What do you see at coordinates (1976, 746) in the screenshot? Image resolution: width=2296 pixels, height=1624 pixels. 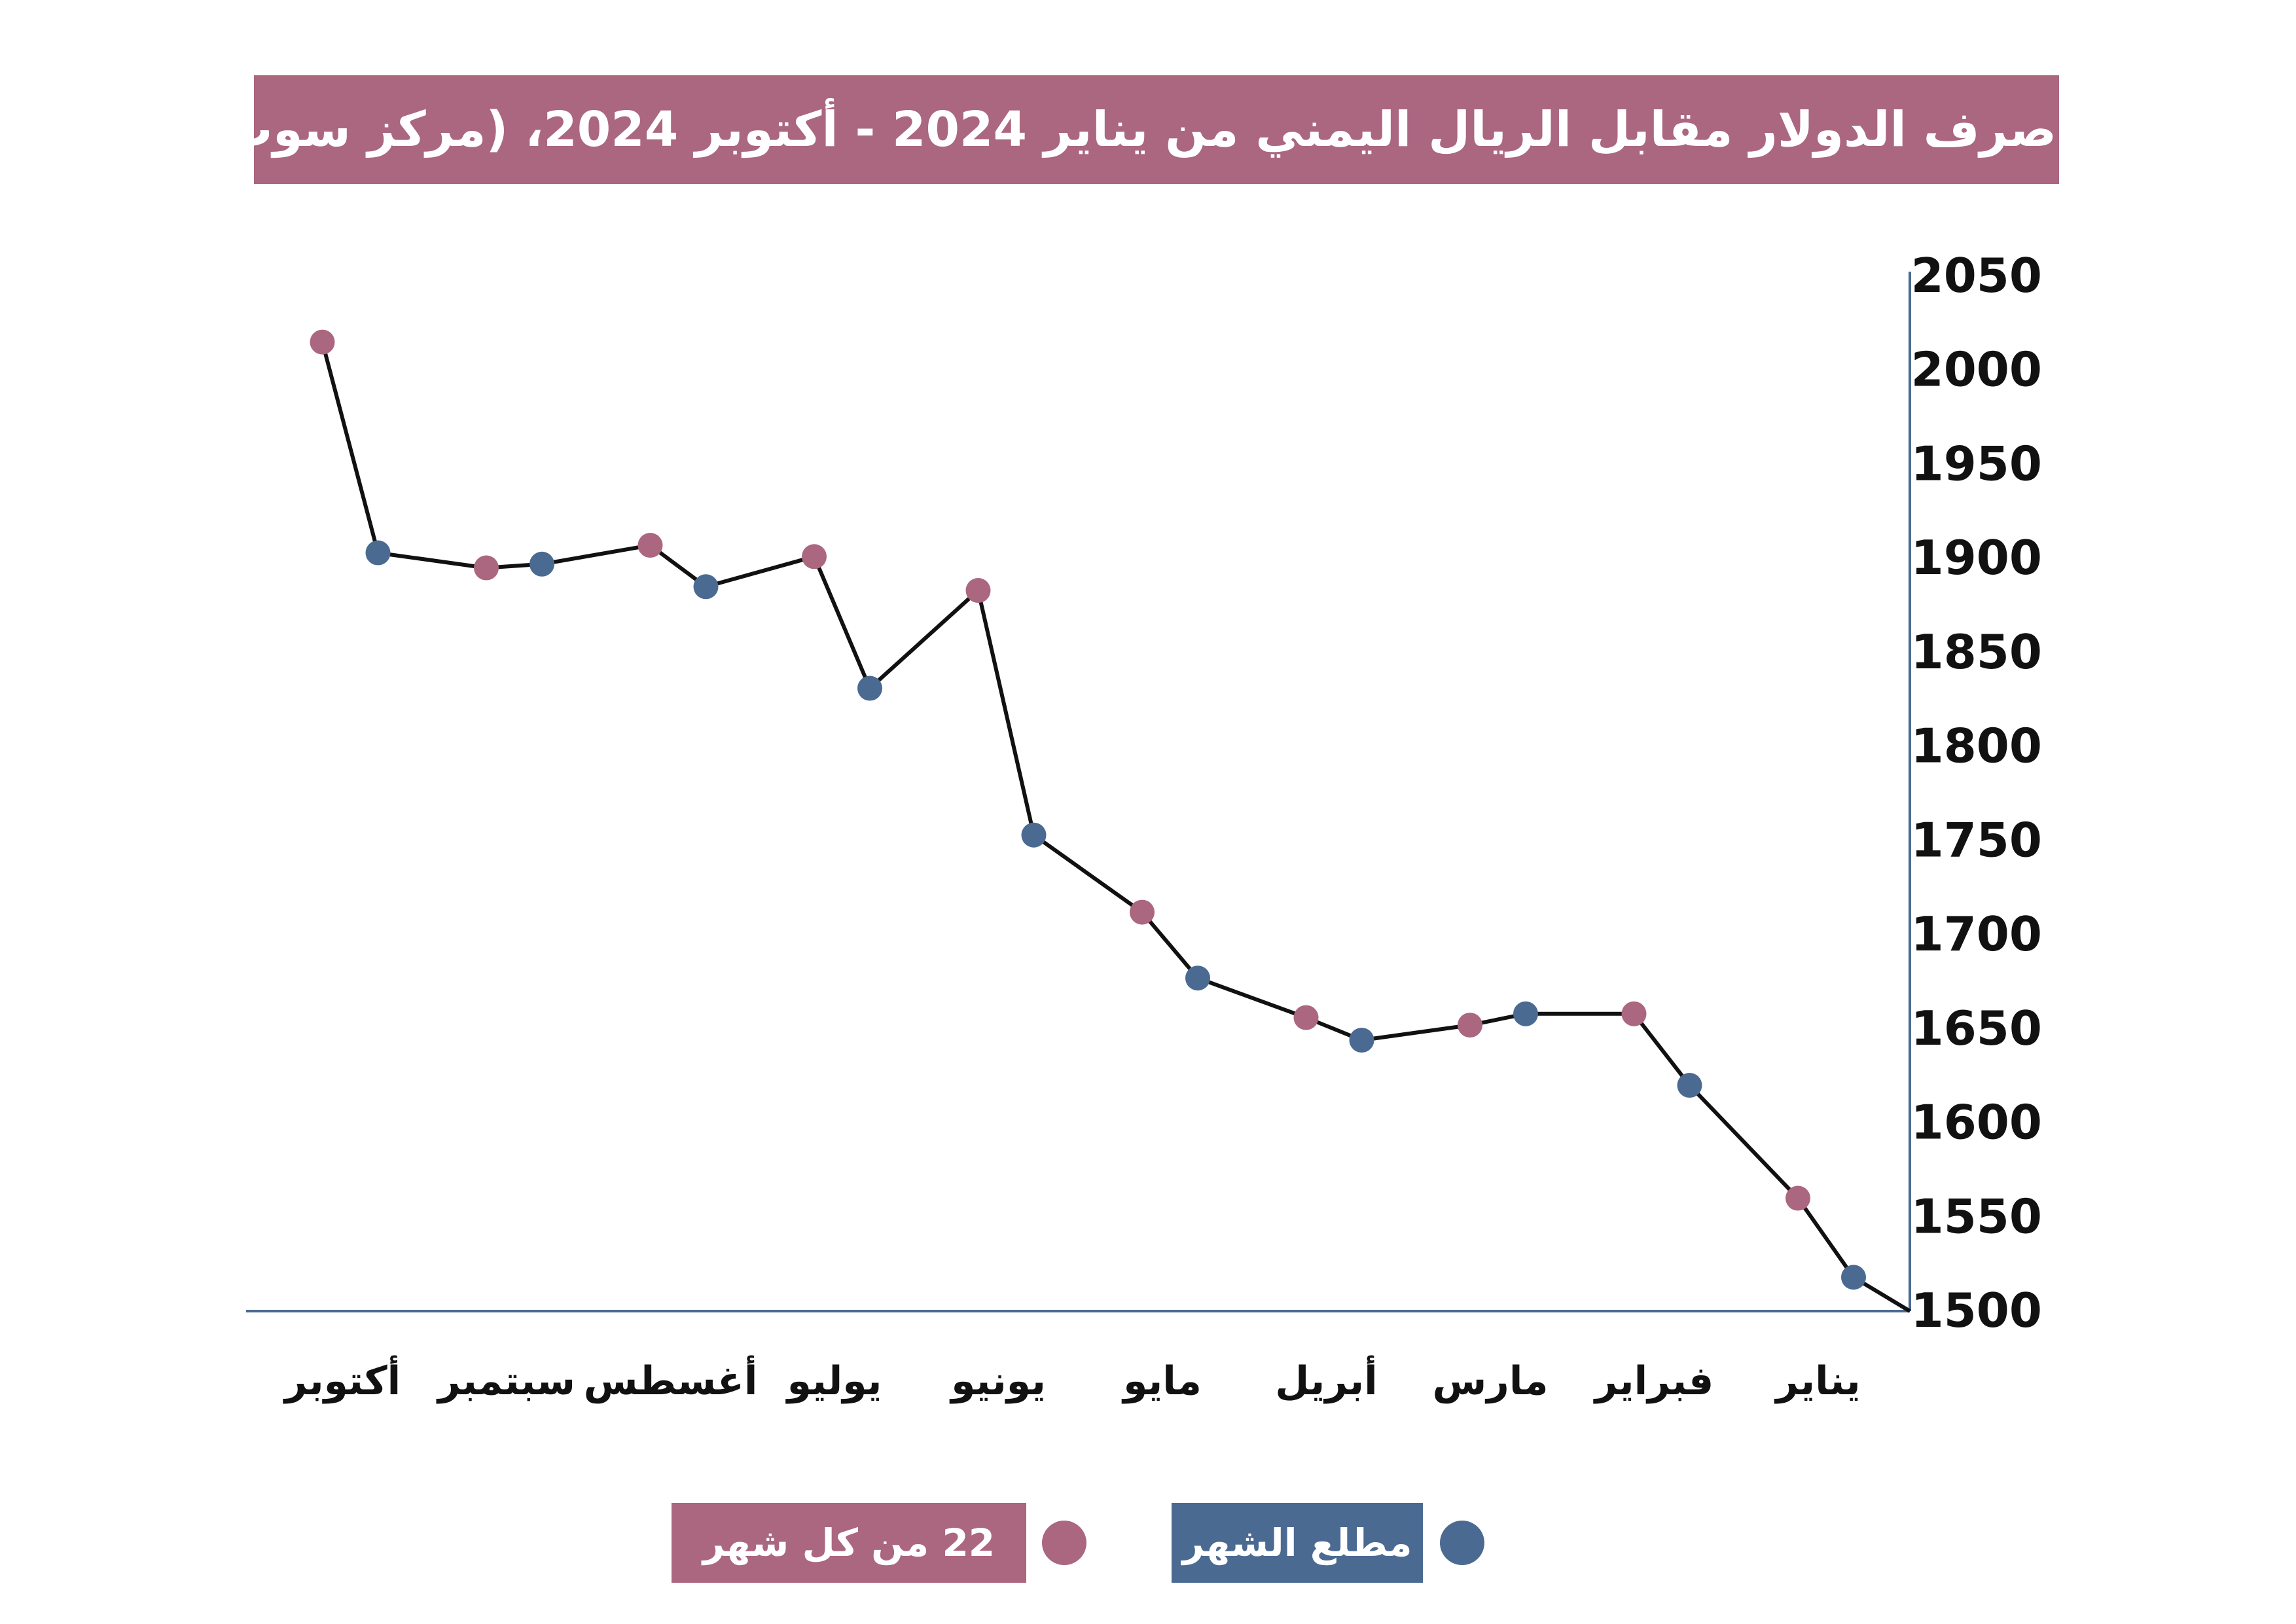 I see `y-tick-label: 1800` at bounding box center [1976, 746].